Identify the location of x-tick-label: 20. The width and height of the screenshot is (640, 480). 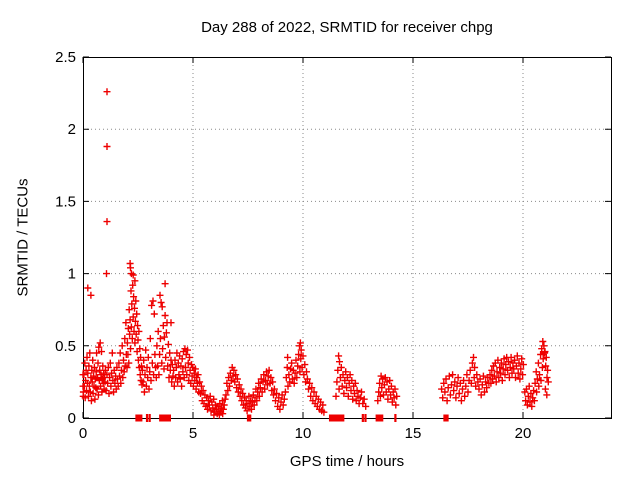
(523, 433).